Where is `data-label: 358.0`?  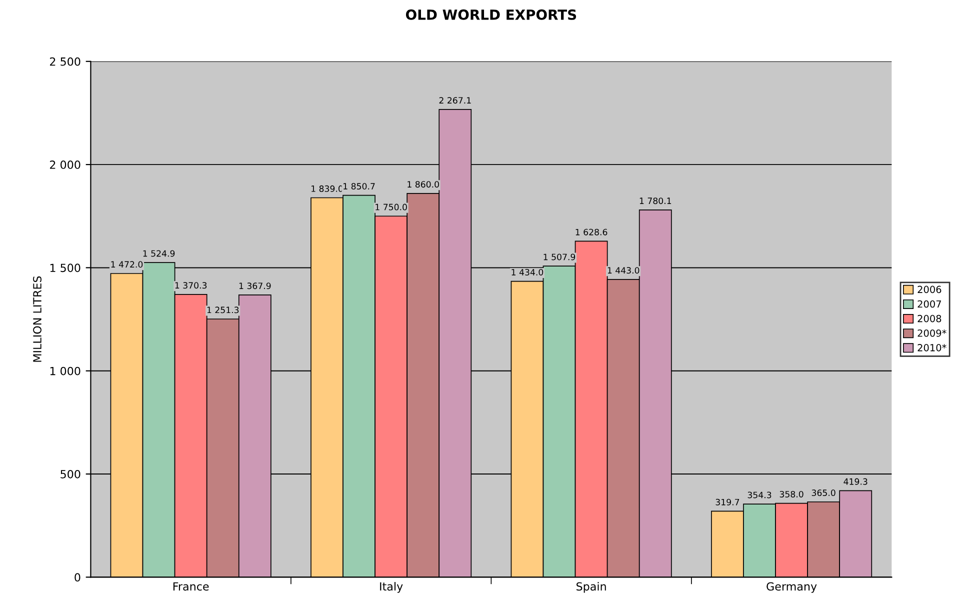 data-label: 358.0 is located at coordinates (792, 494).